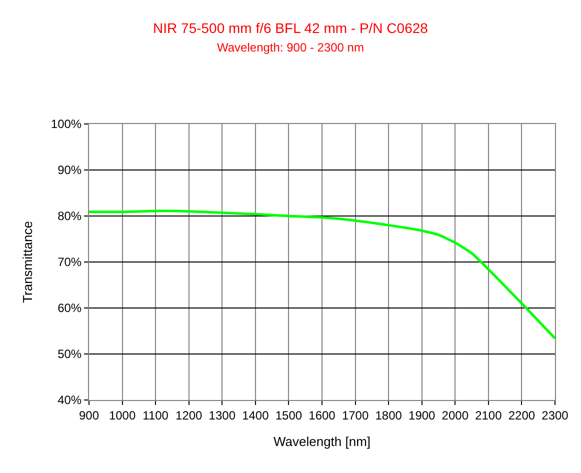 This screenshot has height=473, width=581. What do you see at coordinates (288, 415) in the screenshot?
I see `x-tick-label: 1500` at bounding box center [288, 415].